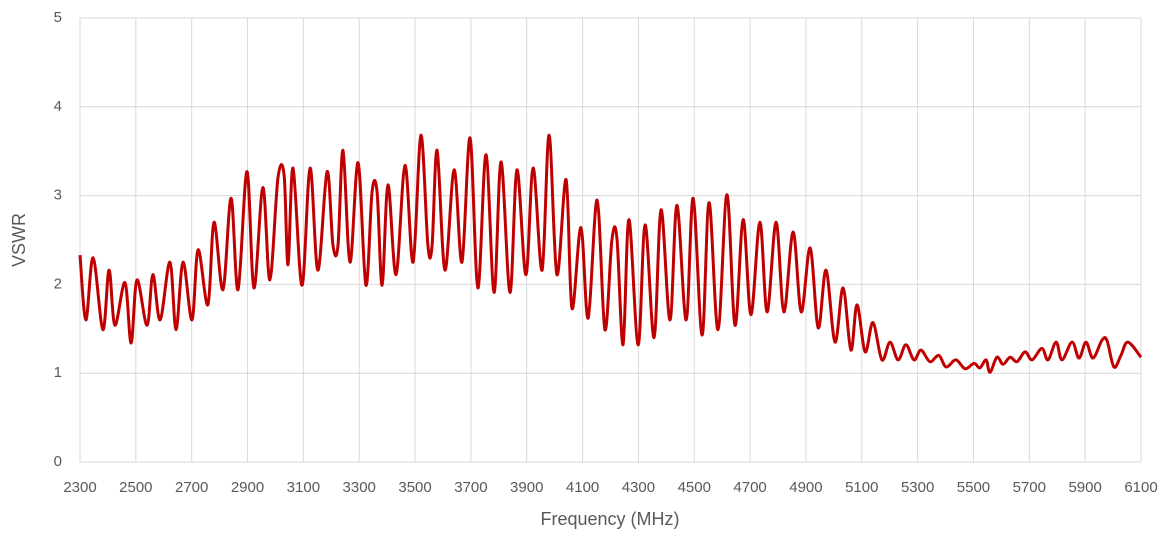 The height and width of the screenshot is (533, 1168). What do you see at coordinates (247, 487) in the screenshot?
I see `x-tick-label: 2900` at bounding box center [247, 487].